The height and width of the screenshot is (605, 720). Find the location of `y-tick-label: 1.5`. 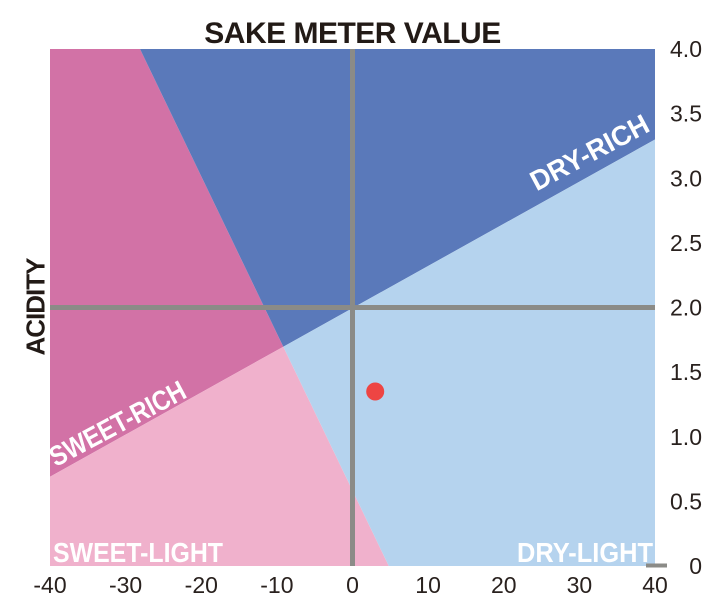

y-tick-label: 1.5 is located at coordinates (686, 372).